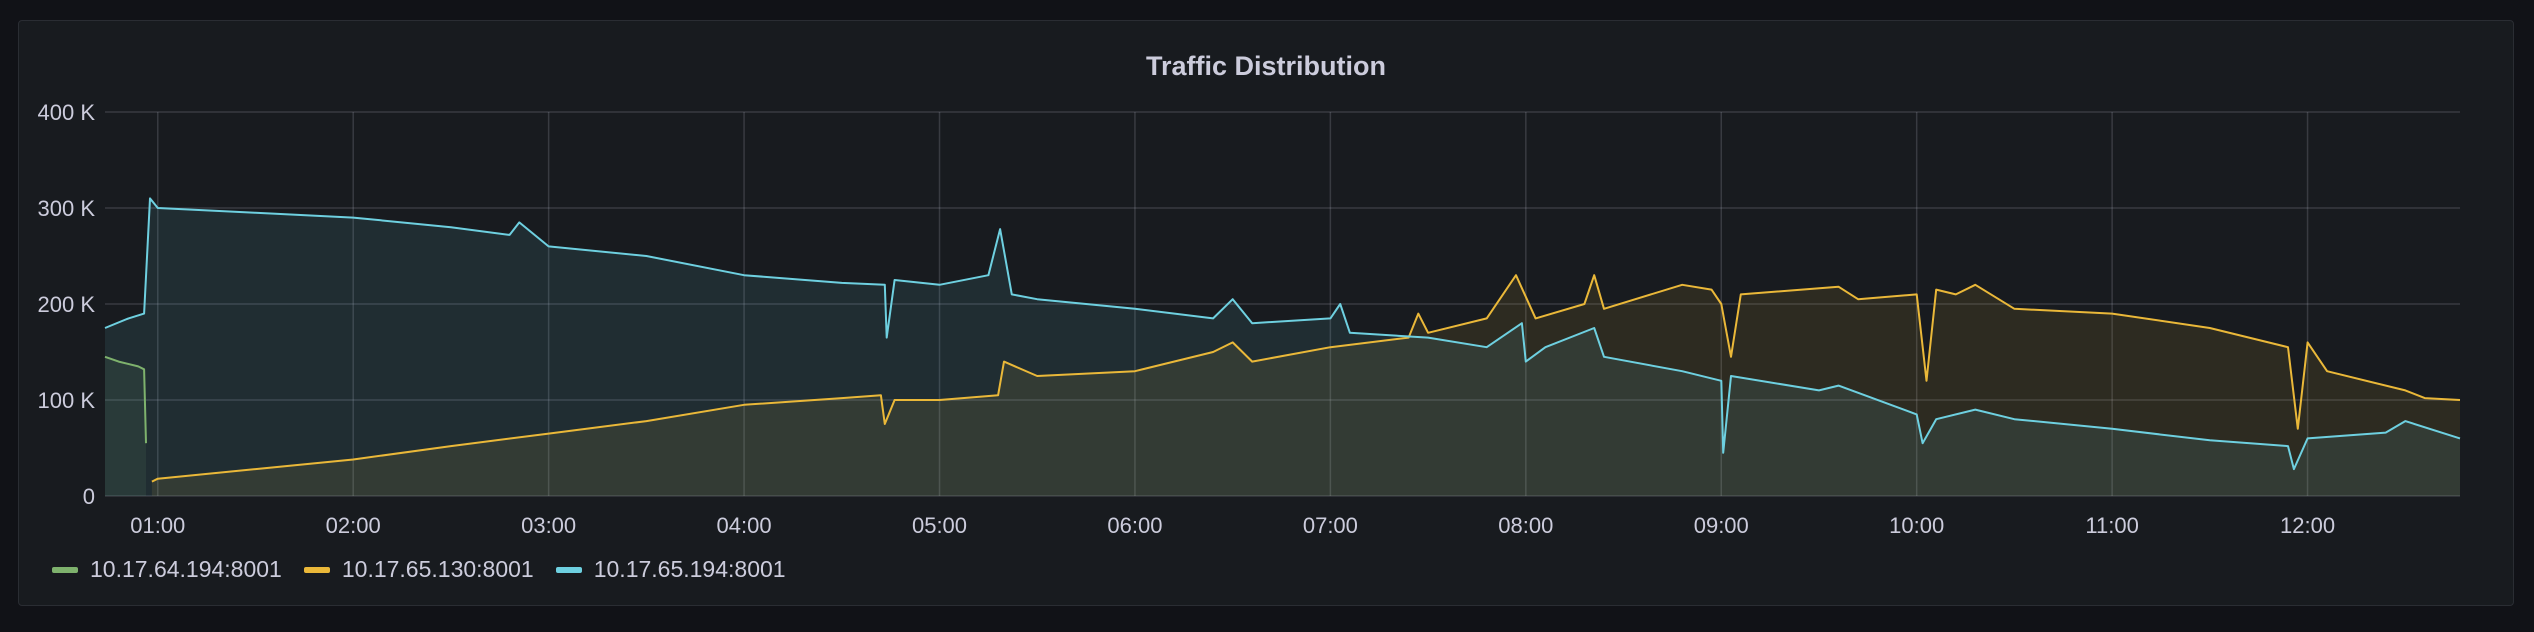 The width and height of the screenshot is (2534, 632). I want to click on legend-item-0: 10.17.64.194:8001, so click(167, 569).